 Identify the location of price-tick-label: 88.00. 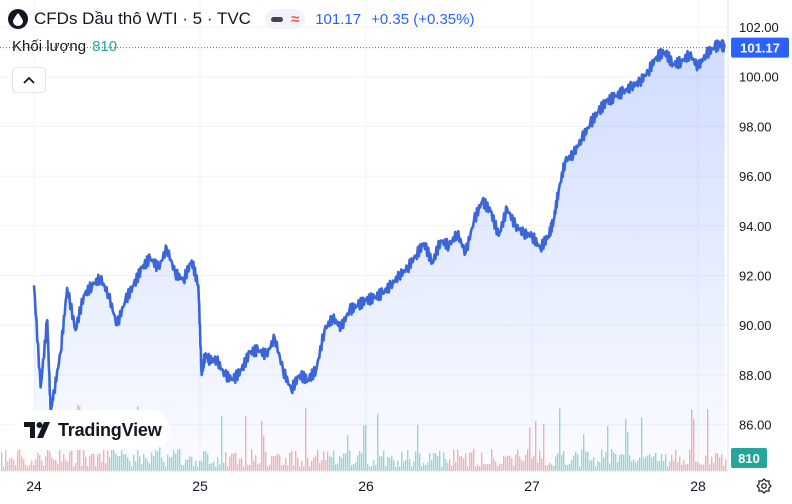
(755, 375).